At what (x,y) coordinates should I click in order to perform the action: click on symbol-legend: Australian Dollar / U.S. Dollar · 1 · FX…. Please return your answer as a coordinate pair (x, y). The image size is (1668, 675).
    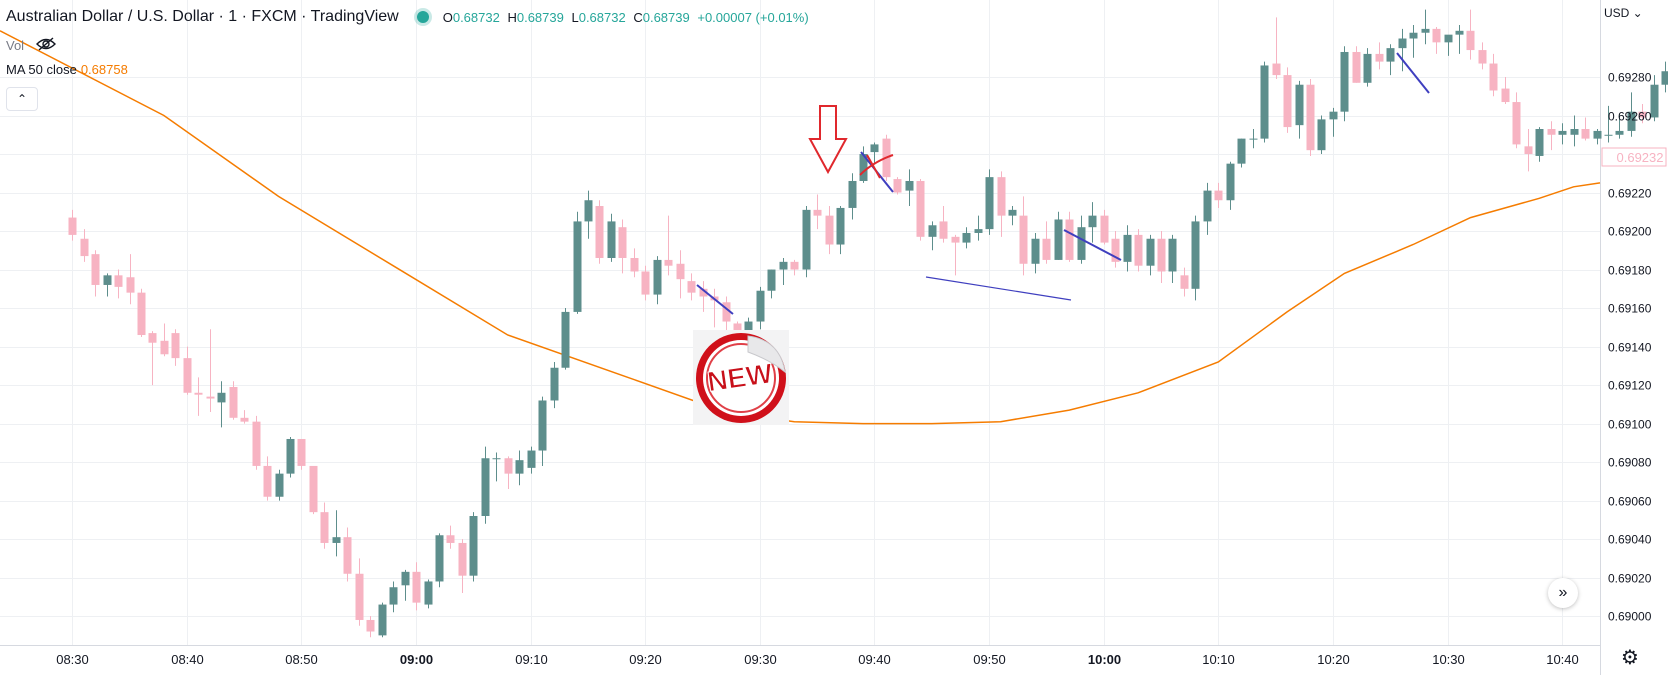
    Looking at the image, I should click on (407, 17).